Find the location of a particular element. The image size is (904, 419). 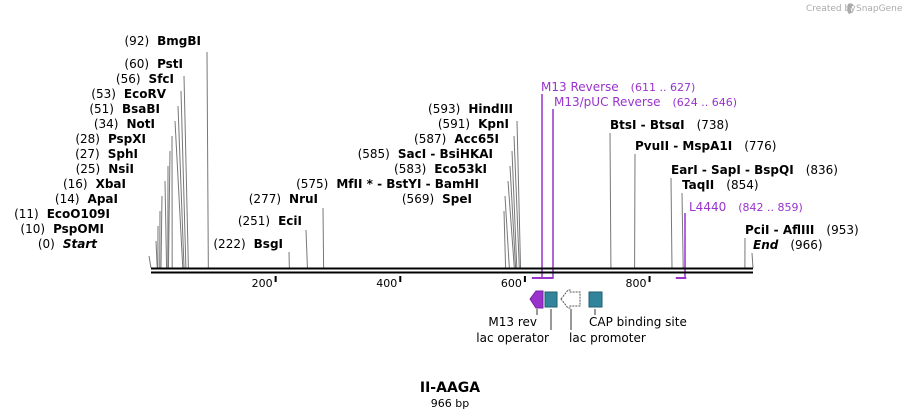

site-label: End (966) is located at coordinates (788, 245).